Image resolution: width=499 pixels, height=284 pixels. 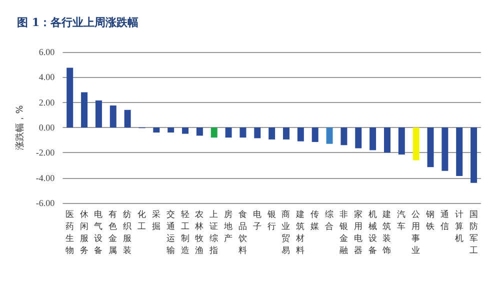 I want to click on x-tick-label: 通信, so click(x=445, y=220).